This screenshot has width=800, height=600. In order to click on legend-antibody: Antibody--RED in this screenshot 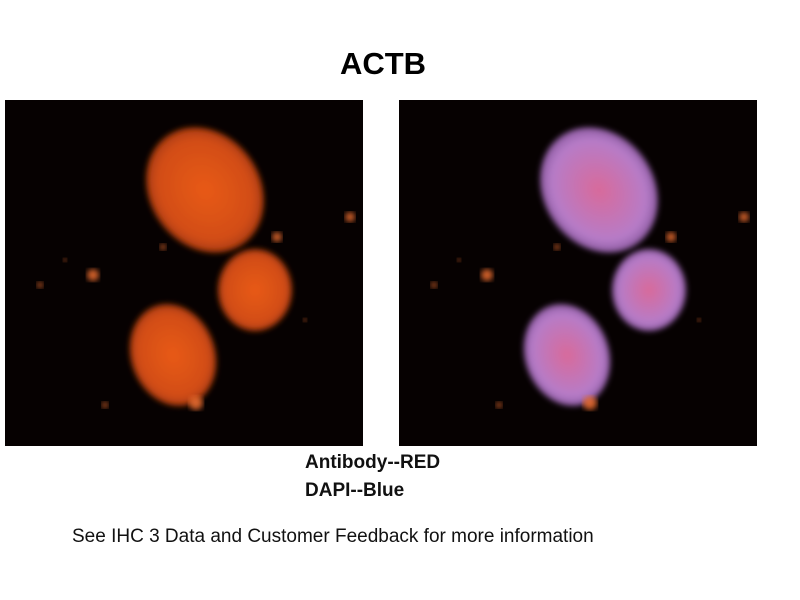, I will do `click(373, 462)`.